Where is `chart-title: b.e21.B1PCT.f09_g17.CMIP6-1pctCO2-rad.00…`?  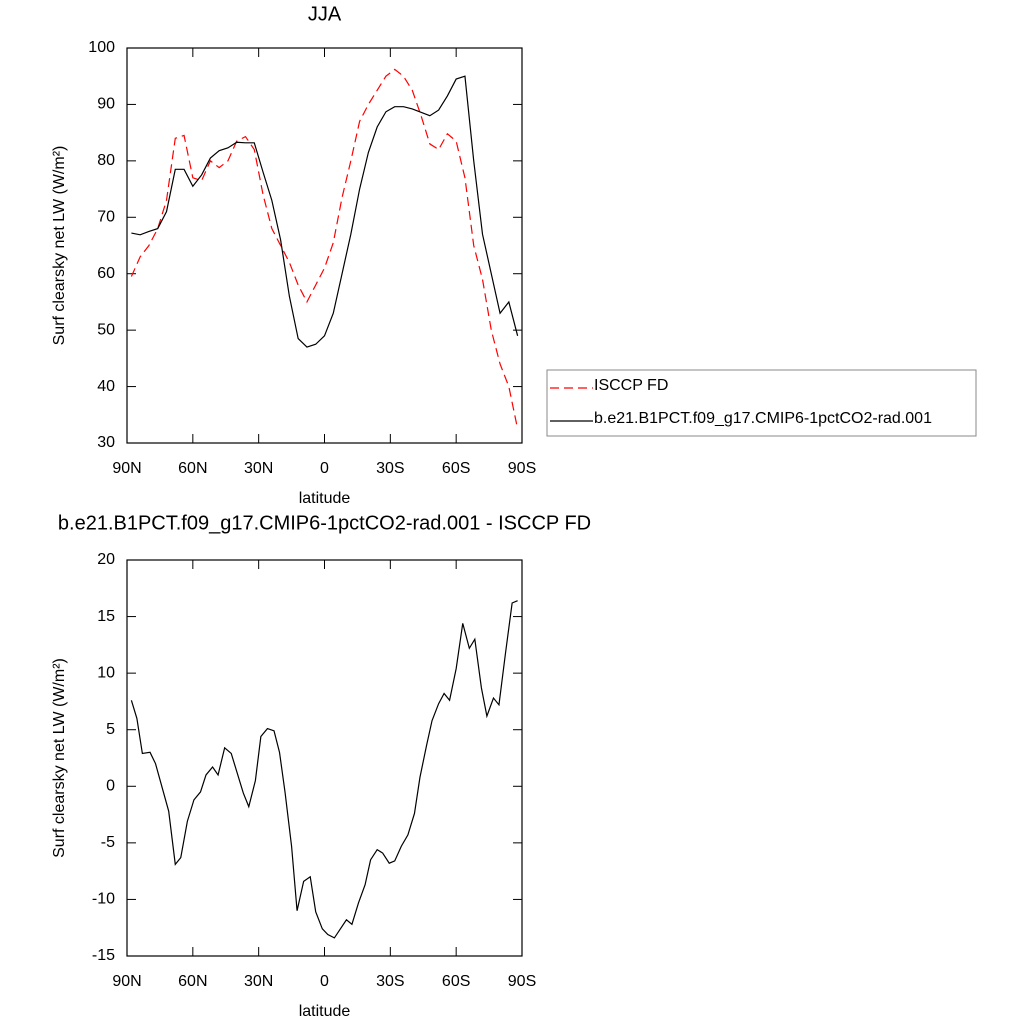
chart-title: b.e21.B1PCT.f09_g17.CMIP6-1pctCO2-rad.00… is located at coordinates (324, 523).